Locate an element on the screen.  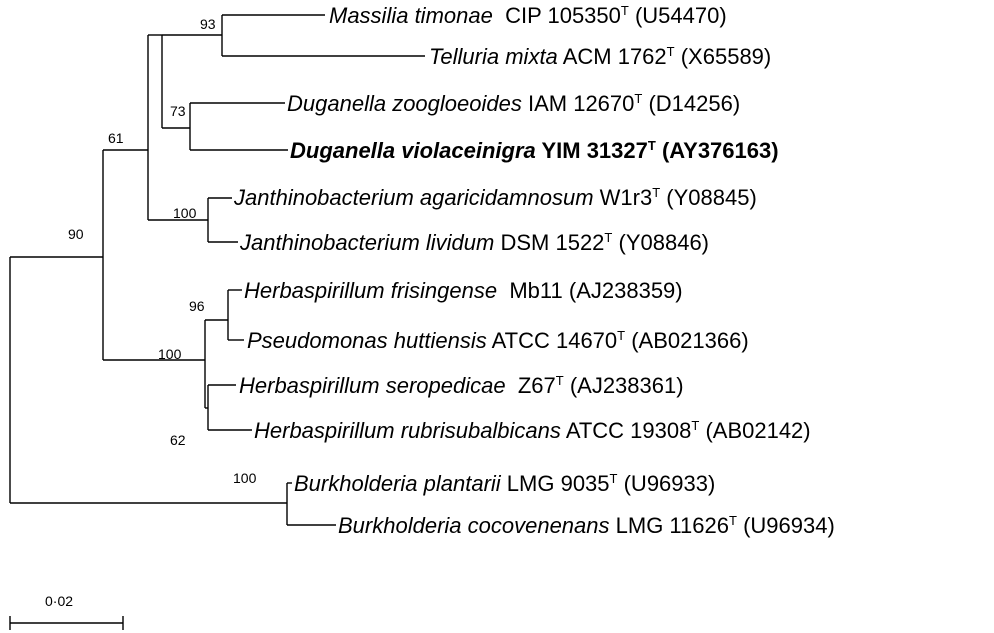
bootstrap-value: 73 is located at coordinates (178, 111).